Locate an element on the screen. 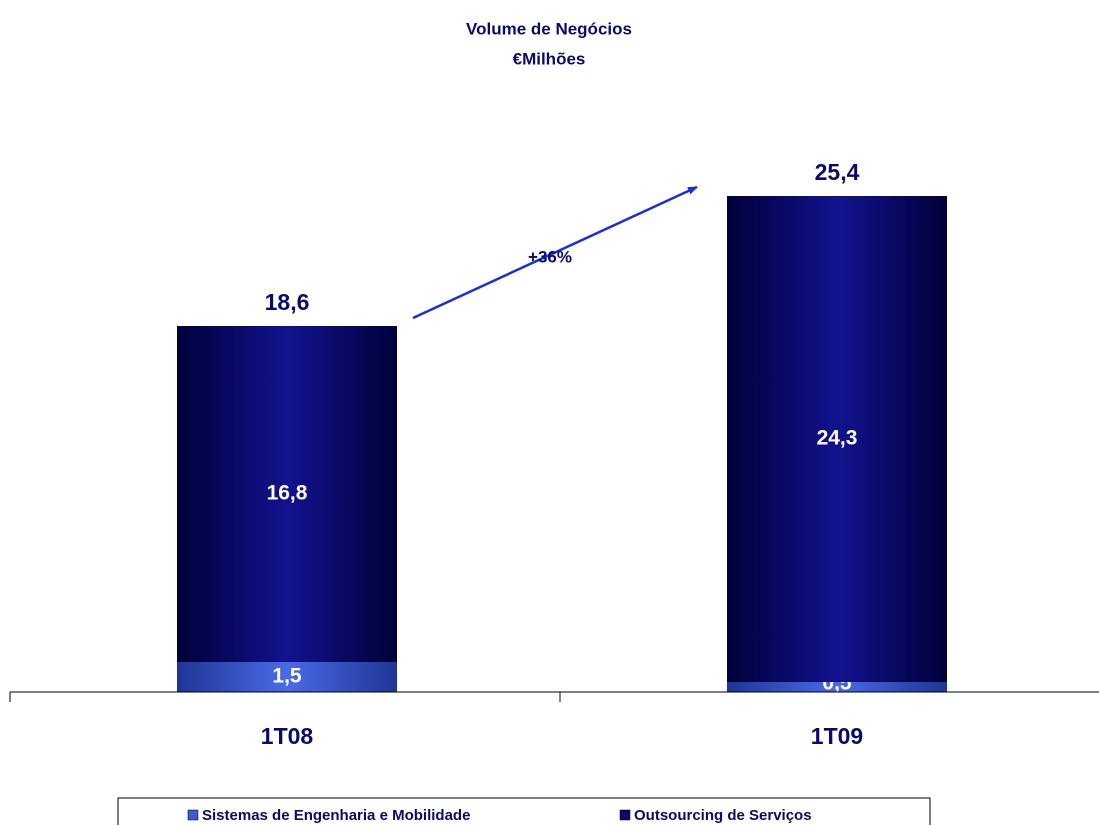 This screenshot has height=825, width=1099. x-tick-label: 1T09 is located at coordinates (837, 736).